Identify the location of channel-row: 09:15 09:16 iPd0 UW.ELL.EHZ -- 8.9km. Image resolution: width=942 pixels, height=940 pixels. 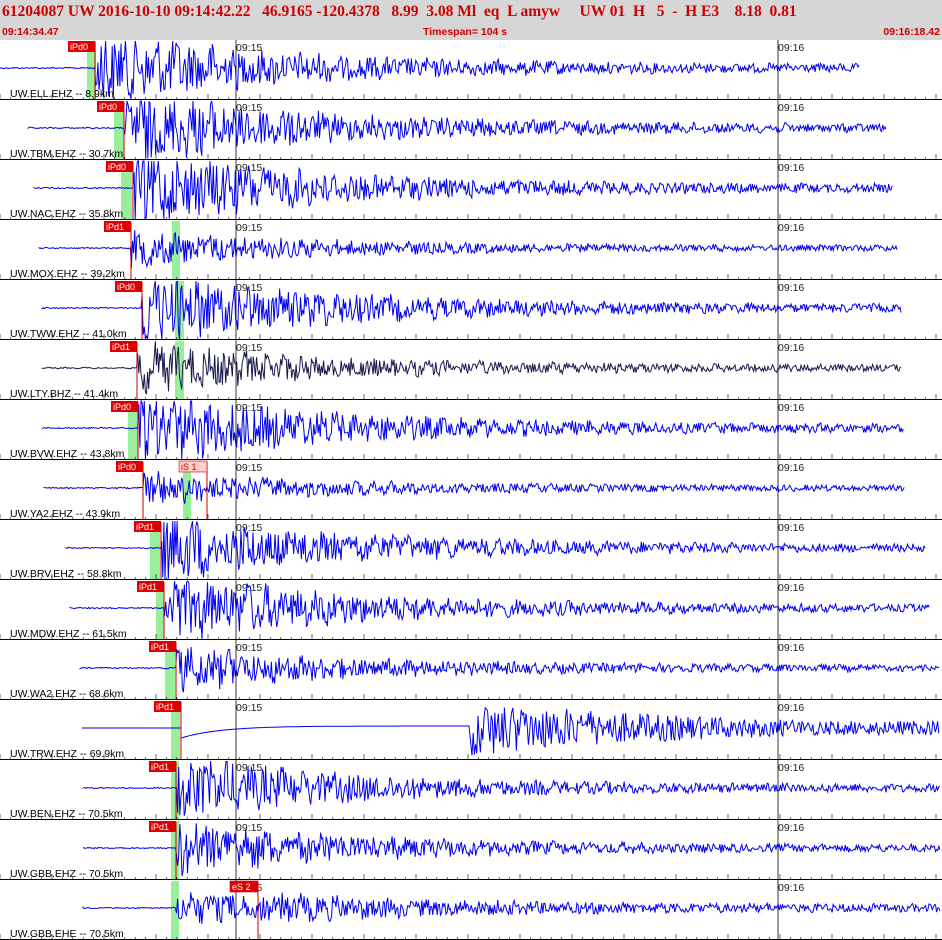
(471, 70).